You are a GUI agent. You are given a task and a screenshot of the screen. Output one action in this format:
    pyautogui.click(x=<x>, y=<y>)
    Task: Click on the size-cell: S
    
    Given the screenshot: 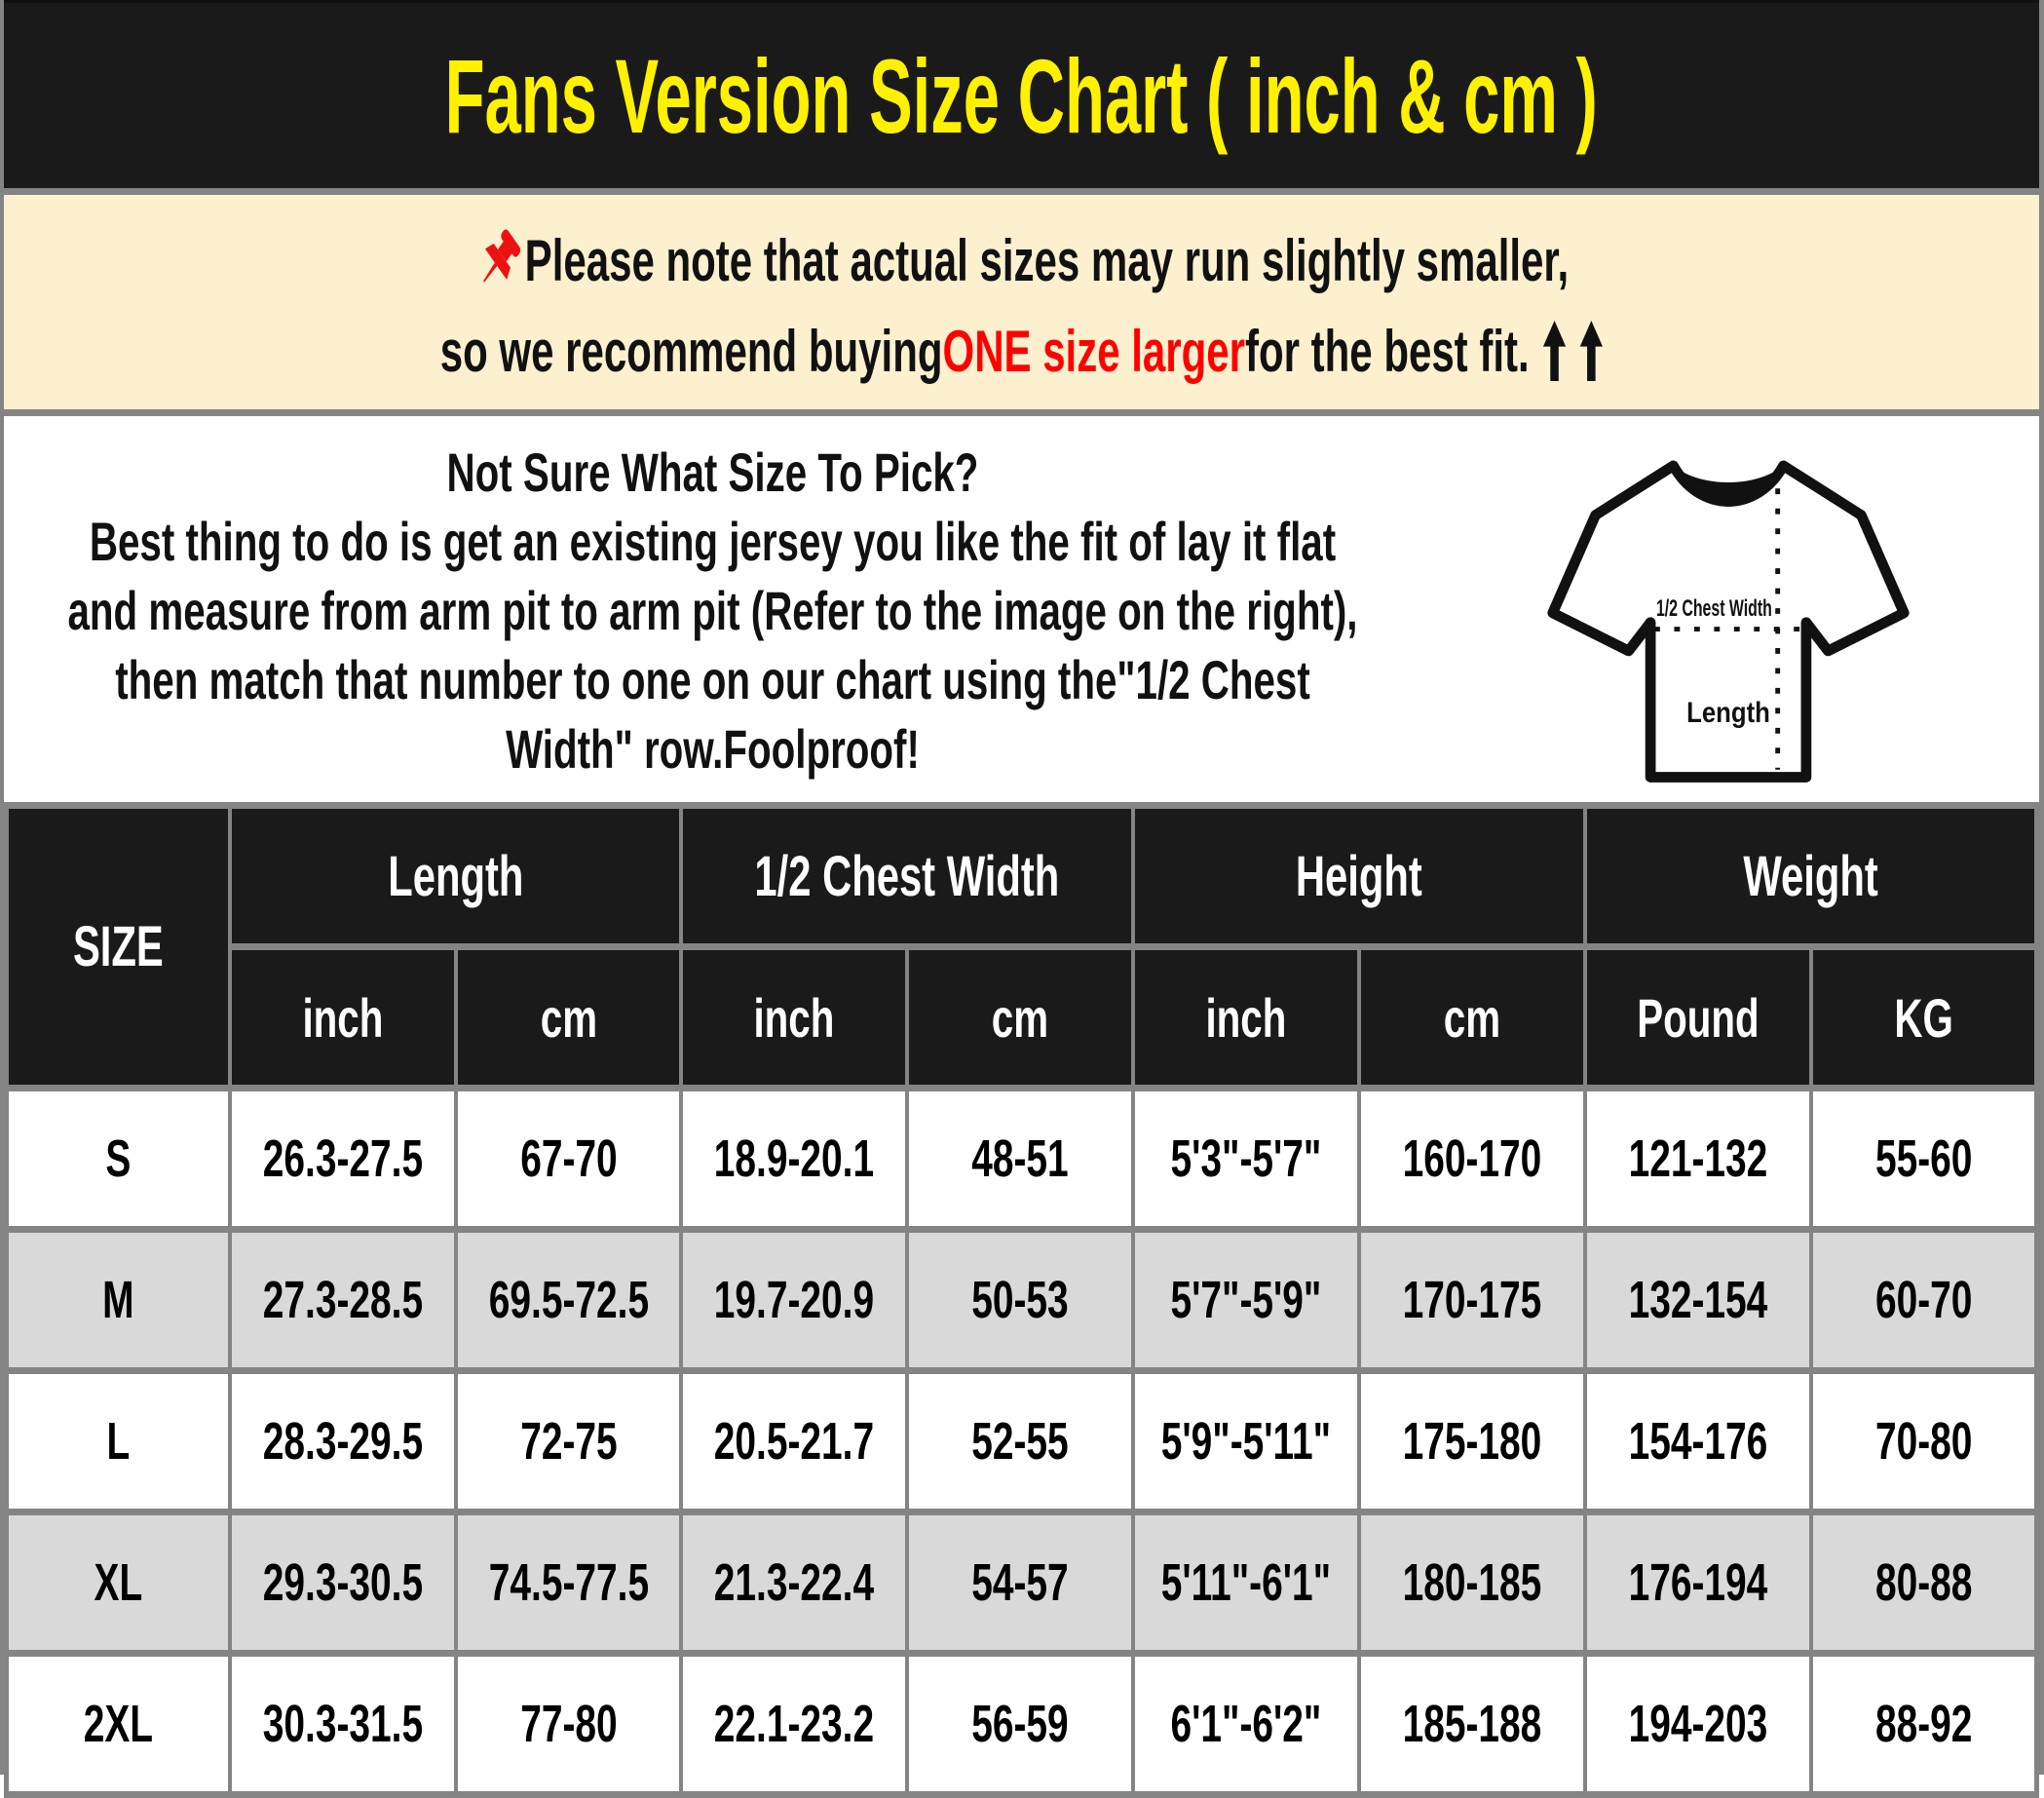 What is the action you would take?
    pyautogui.click(x=118, y=1159)
    